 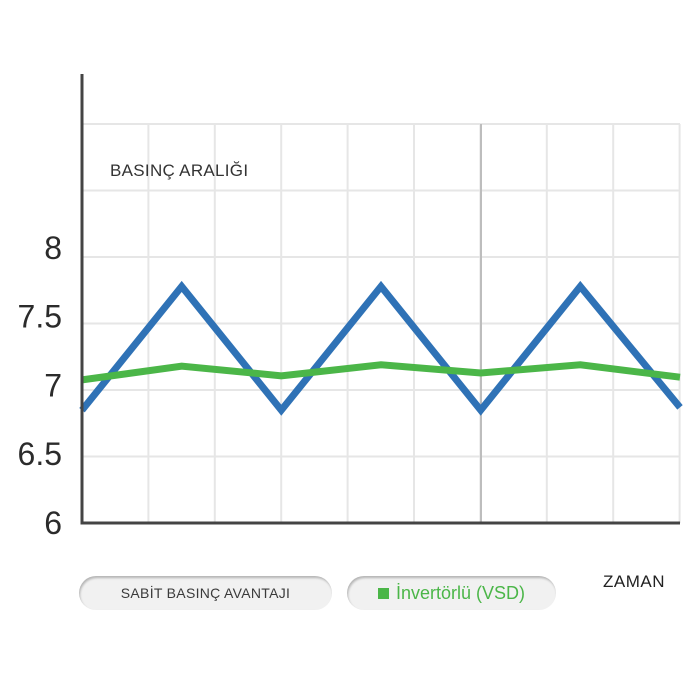 What do you see at coordinates (383, 593) in the screenshot?
I see `legend-vsd-swatch` at bounding box center [383, 593].